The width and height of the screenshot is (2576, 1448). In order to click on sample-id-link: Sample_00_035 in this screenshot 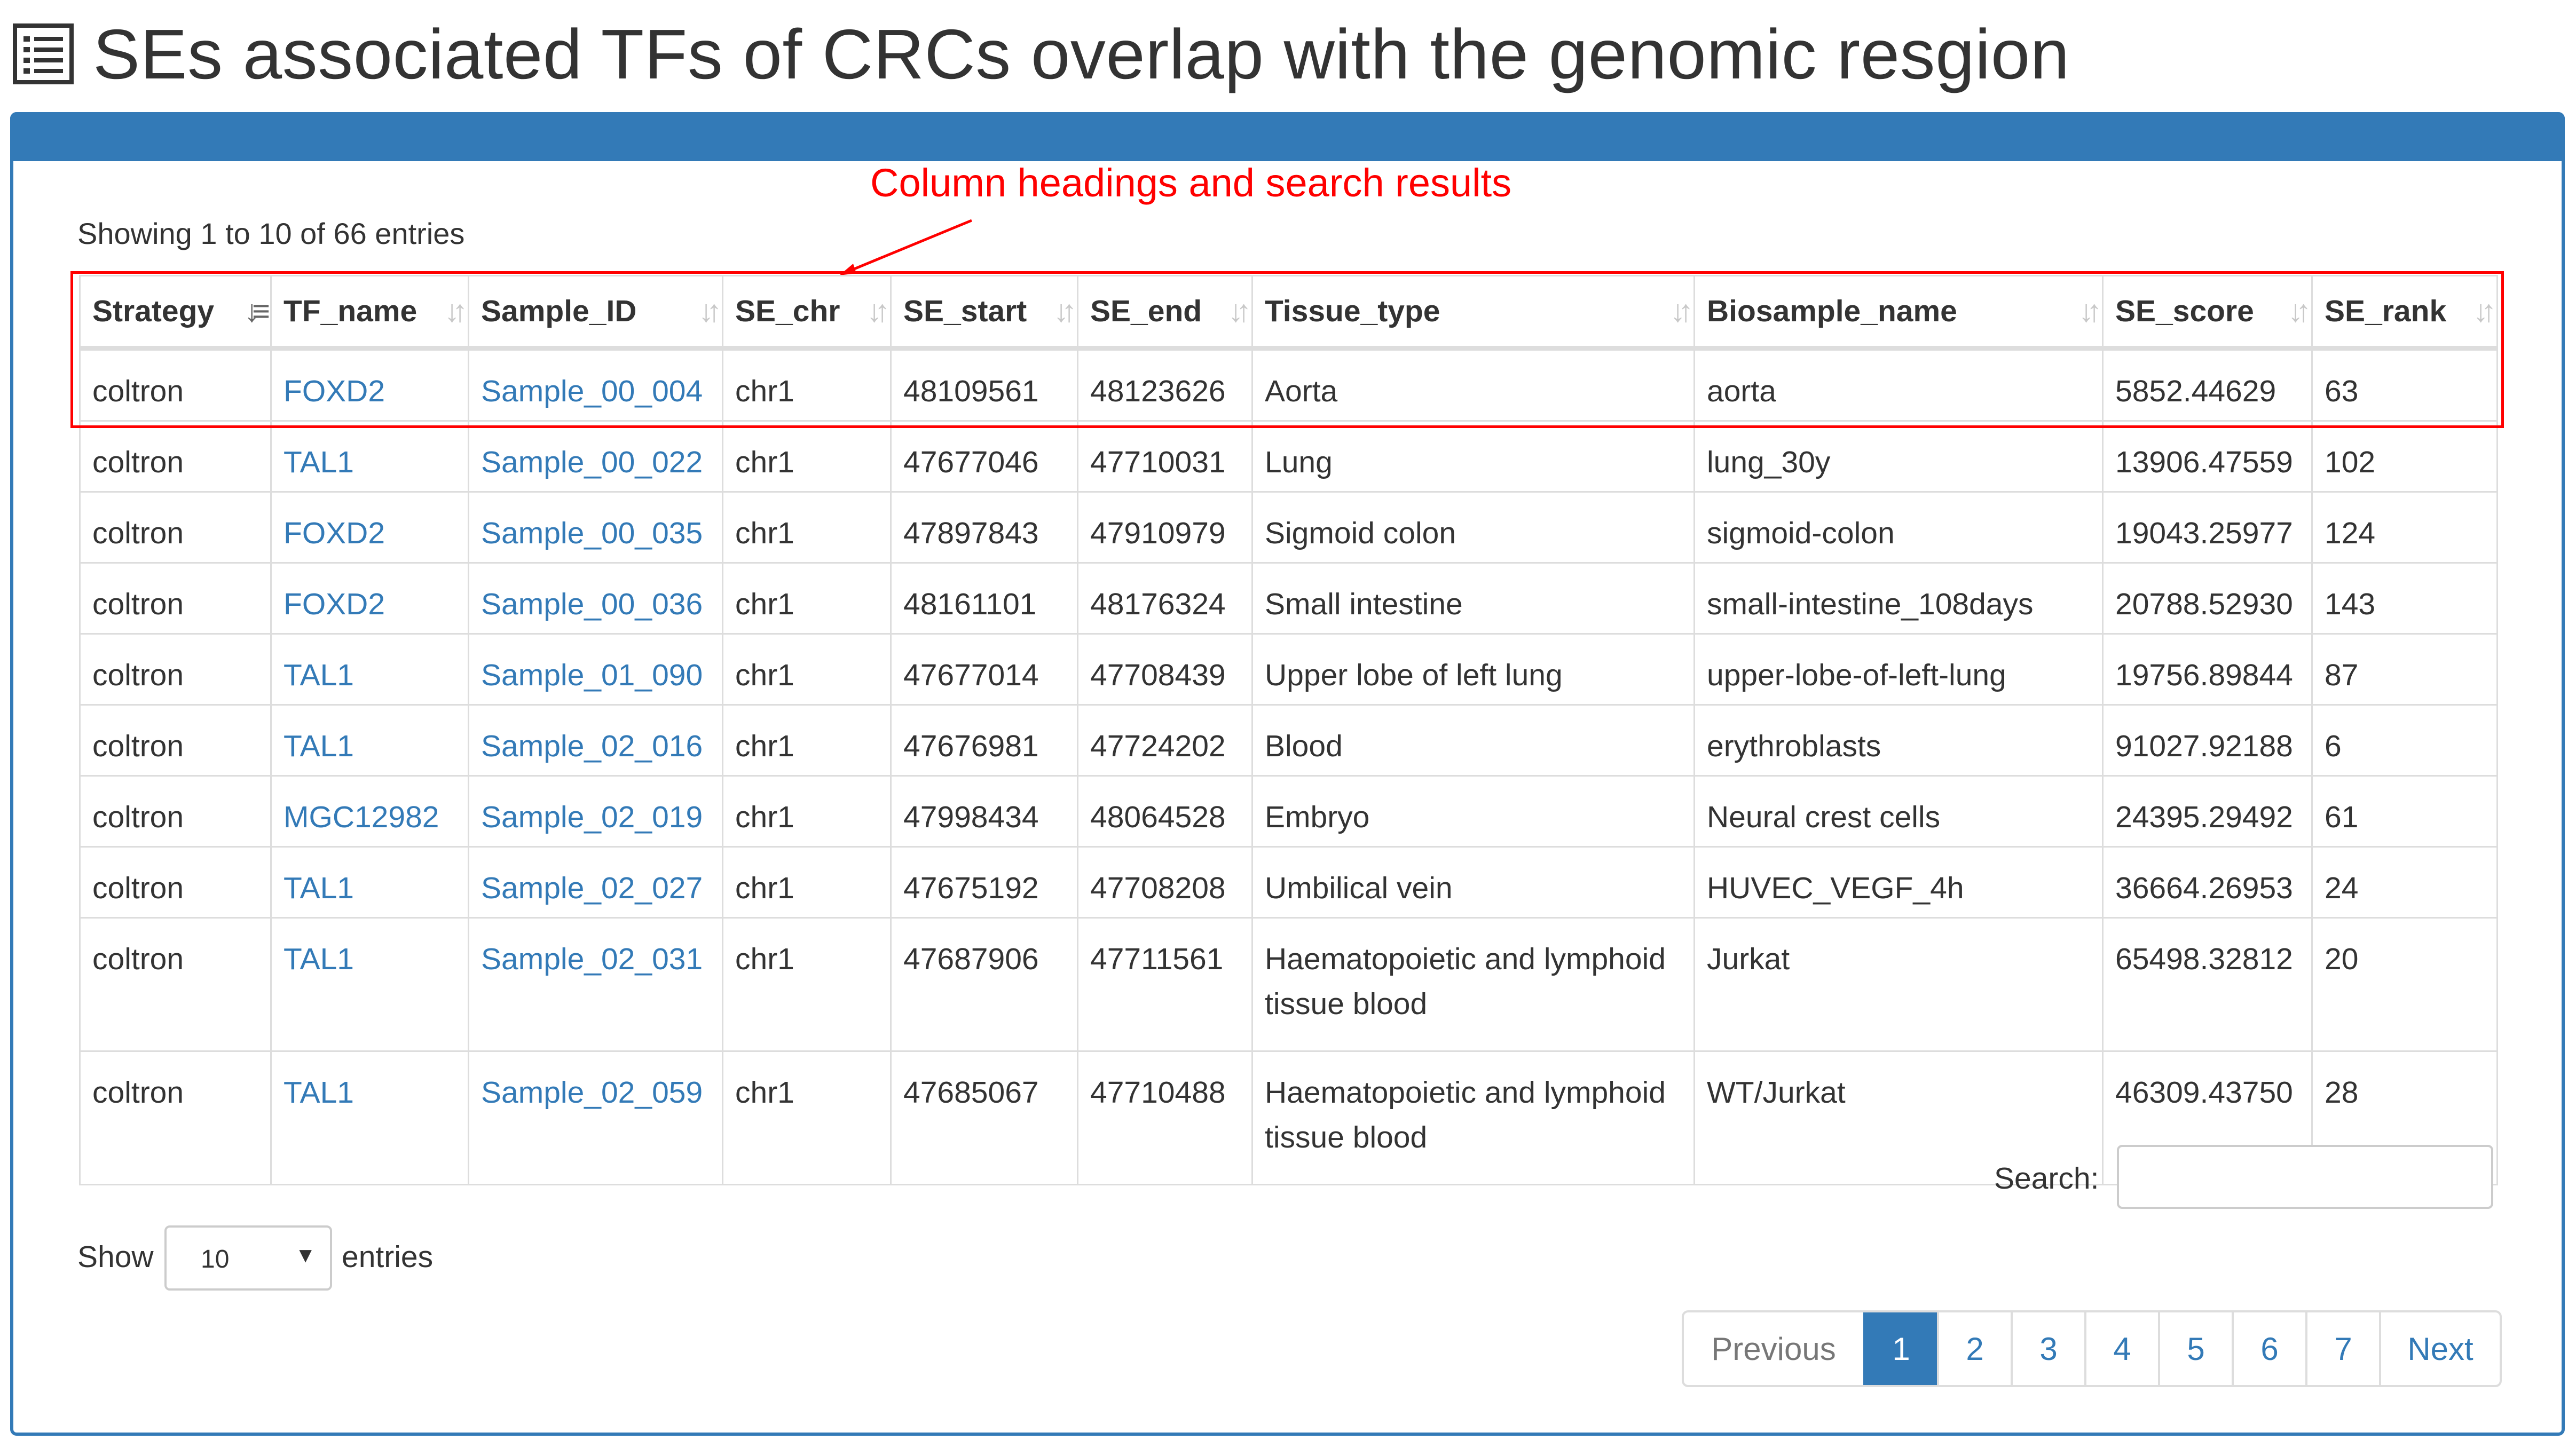, I will do `click(592, 533)`.